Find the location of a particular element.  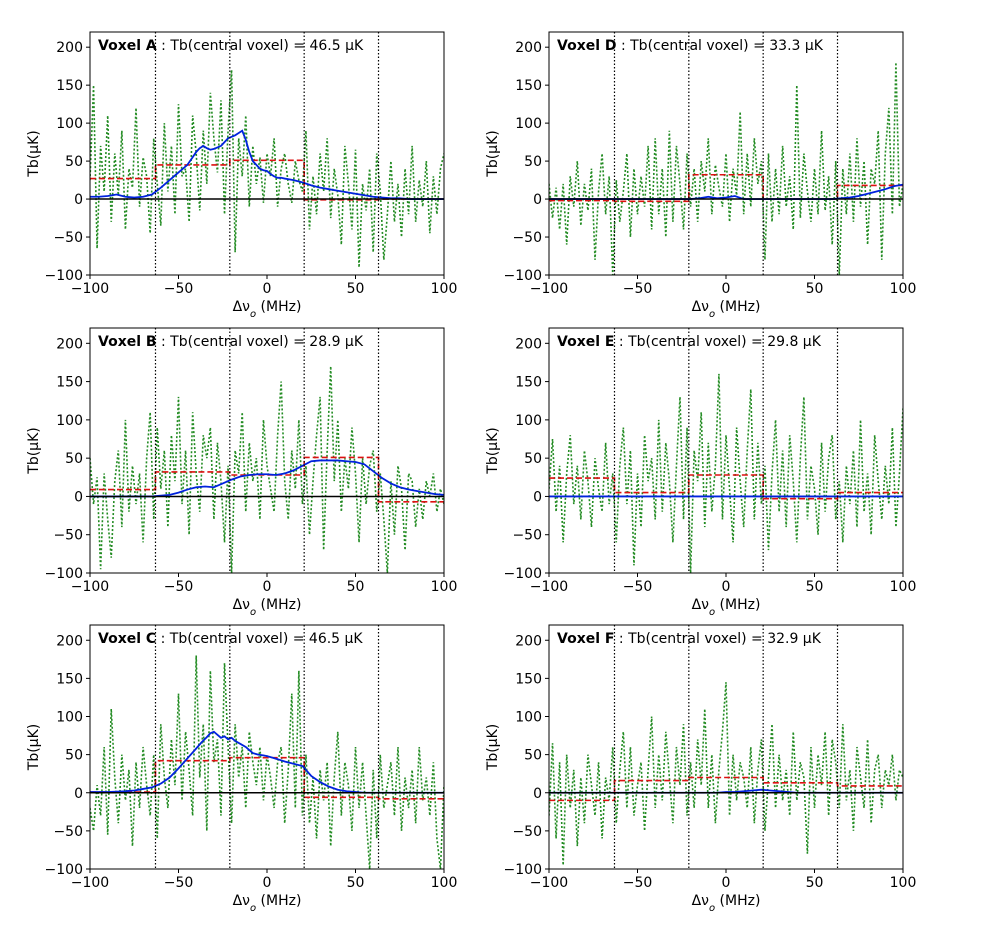

voxel-title: Voxel D : Tb(central voxel) = 33.3 μK is located at coordinates (690, 46).